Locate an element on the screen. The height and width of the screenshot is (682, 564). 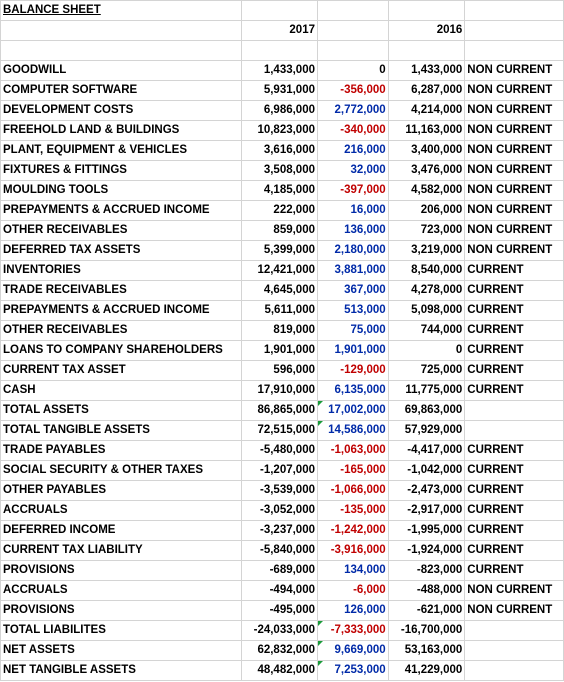
account-label-cell: CURRENT TAX LIABILITY is located at coordinates (121, 550).